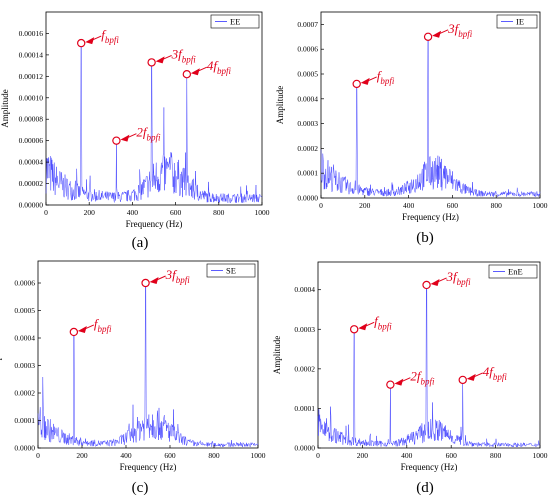  I want to click on legend-label: SE, so click(231, 271).